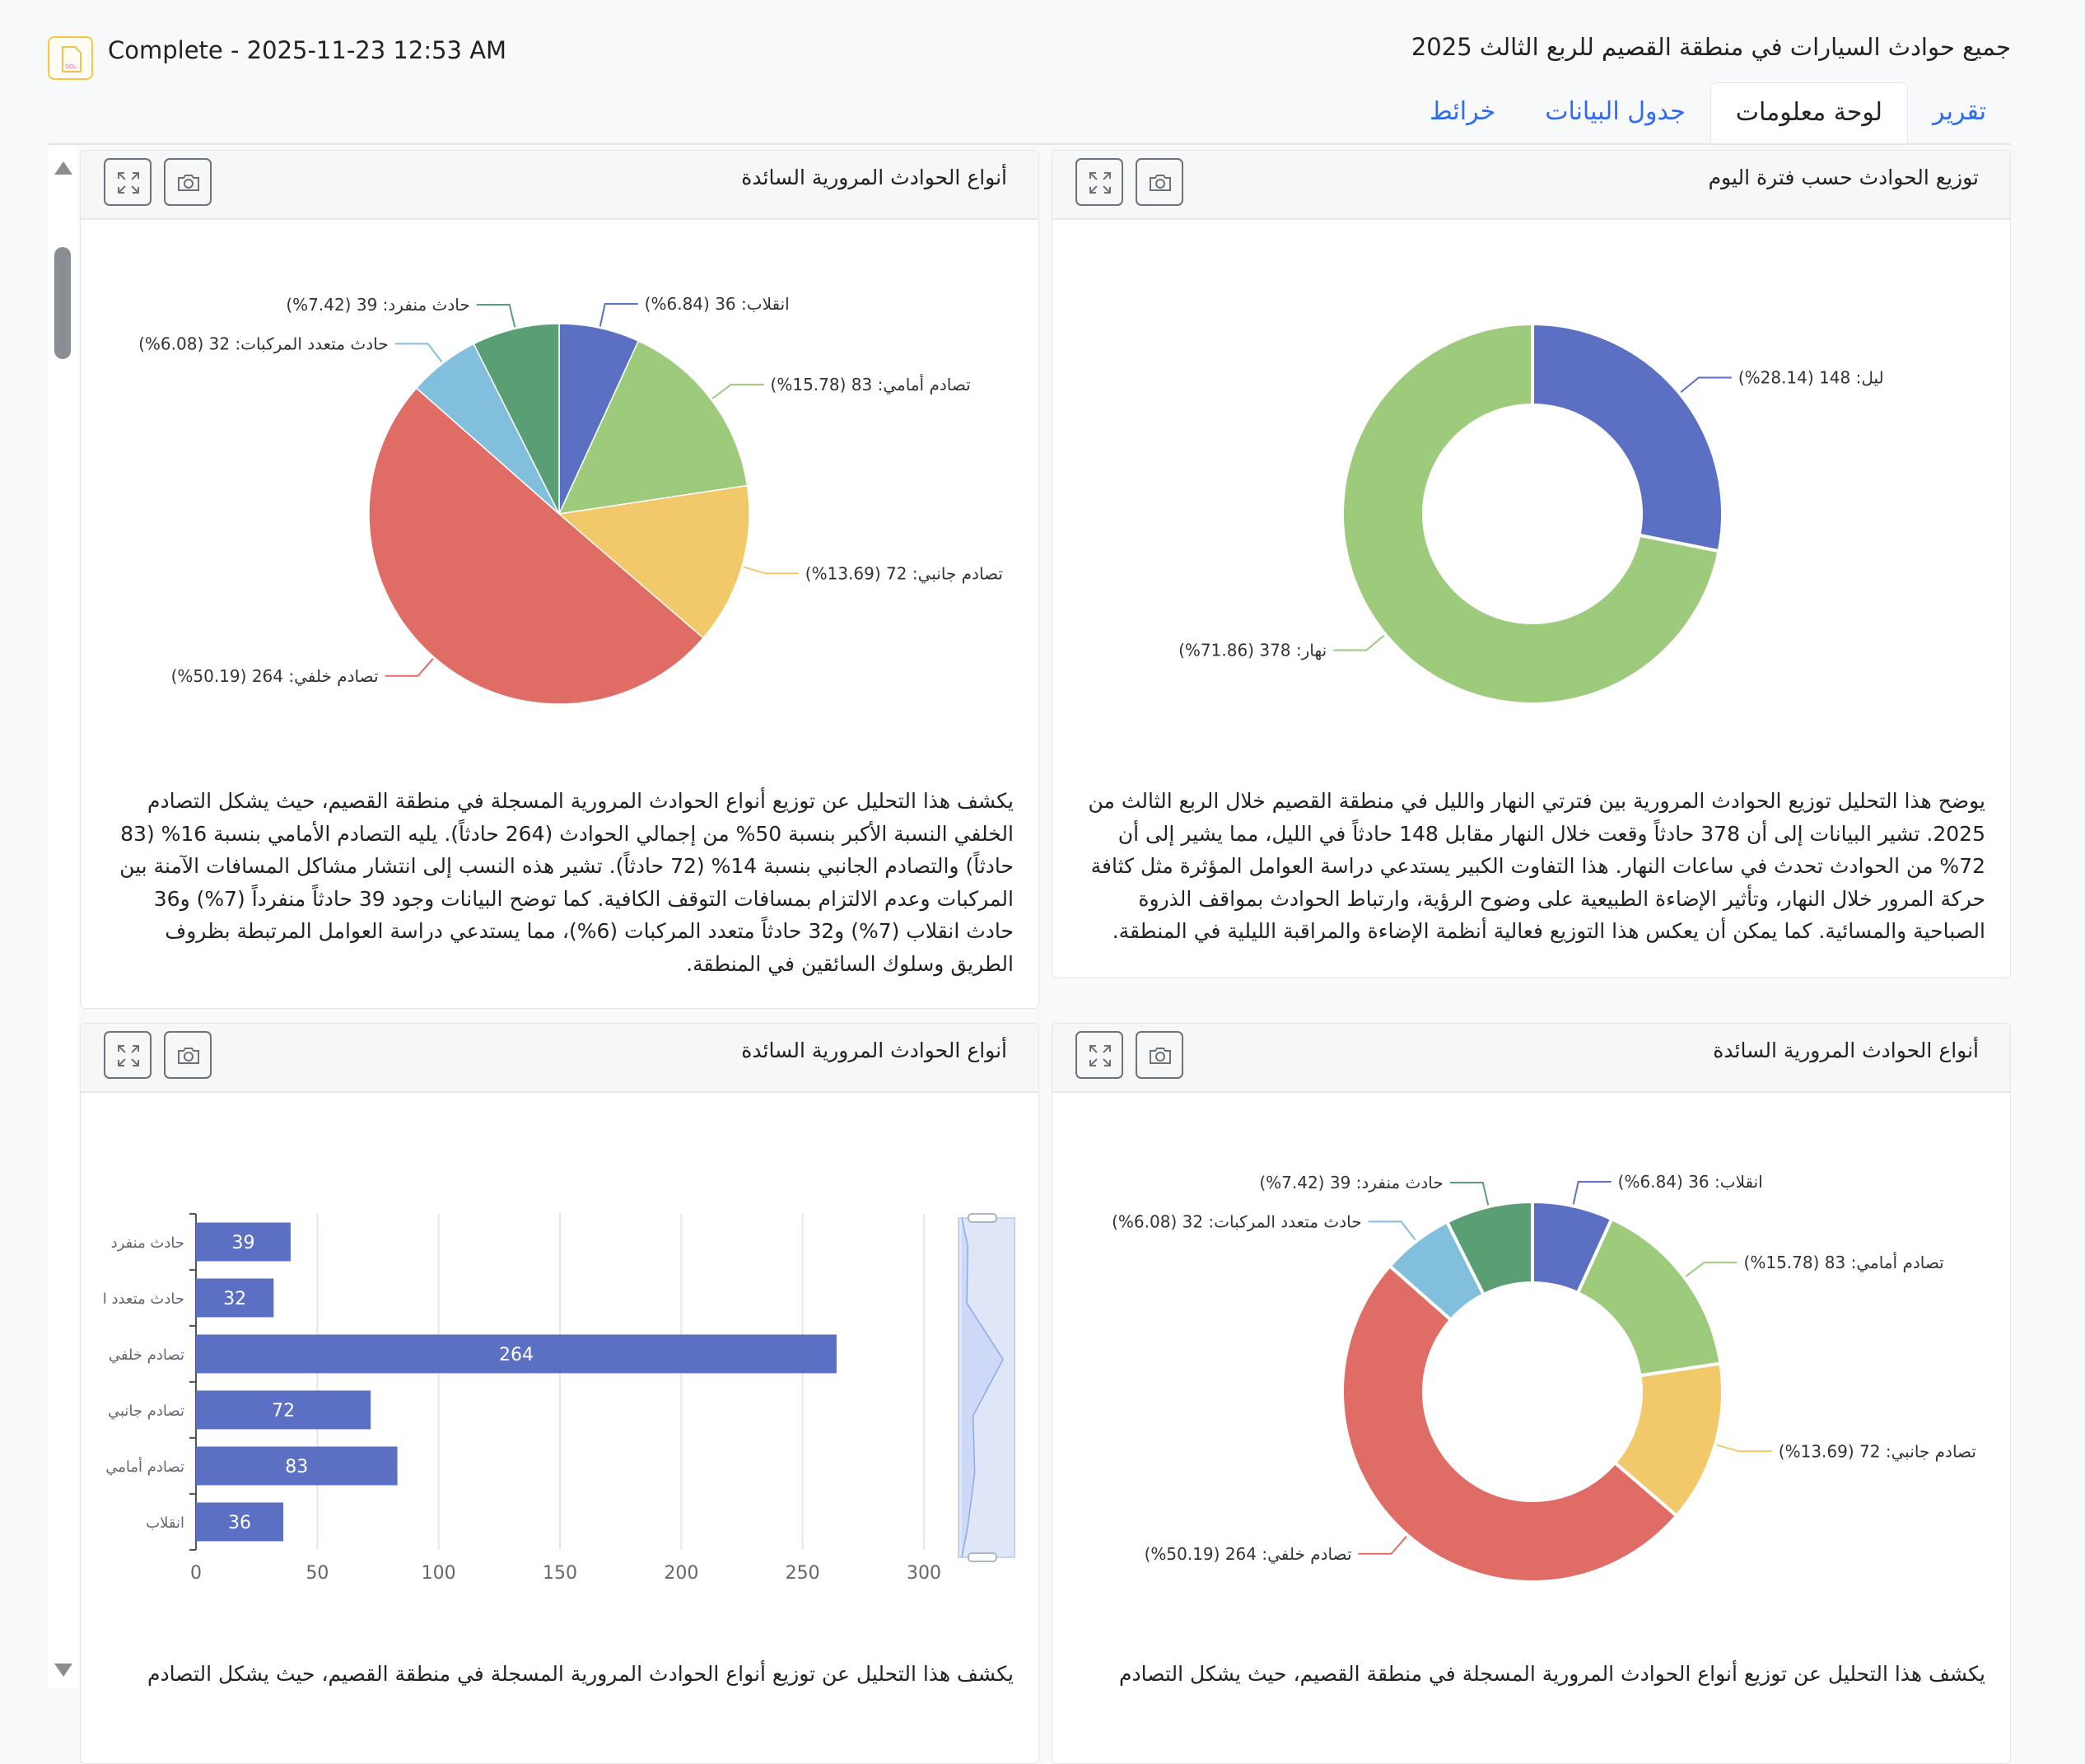 Image resolution: width=2085 pixels, height=1764 pixels. I want to click on x-tick-label: 300, so click(924, 1573).